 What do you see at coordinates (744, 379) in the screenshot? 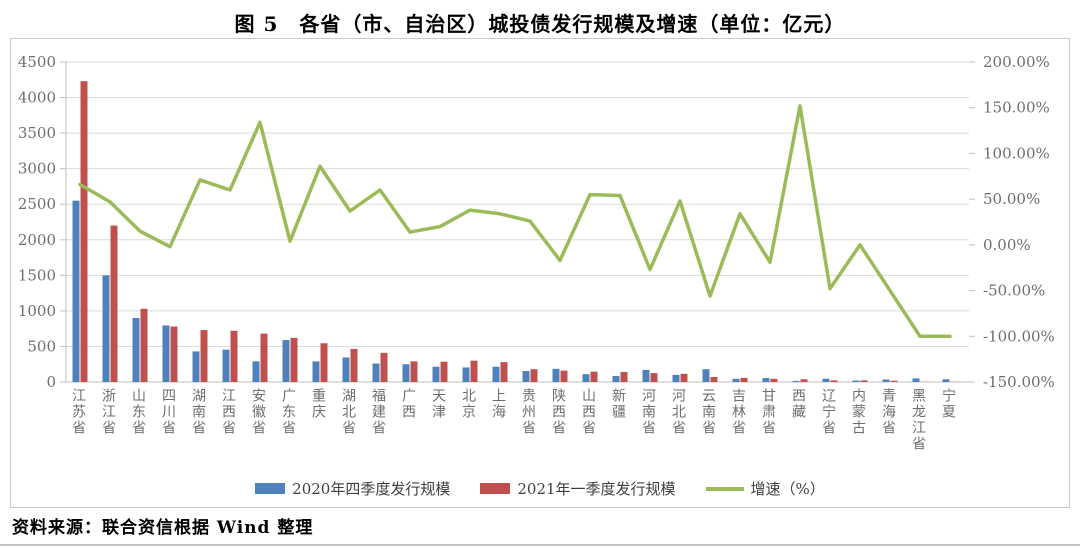
I see `bar-2021-吉林省` at bounding box center [744, 379].